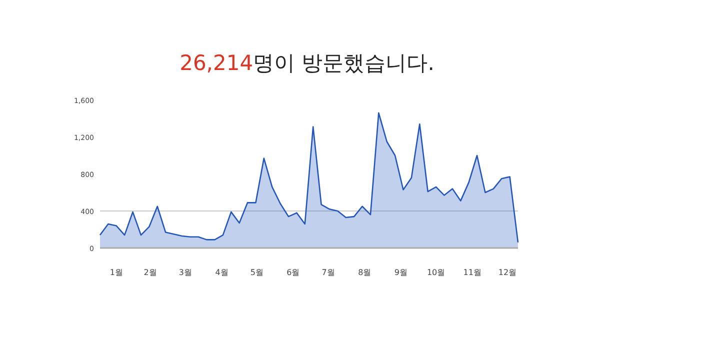 This screenshot has height=349, width=720. I want to click on x-tick-label: 4월, so click(221, 272).